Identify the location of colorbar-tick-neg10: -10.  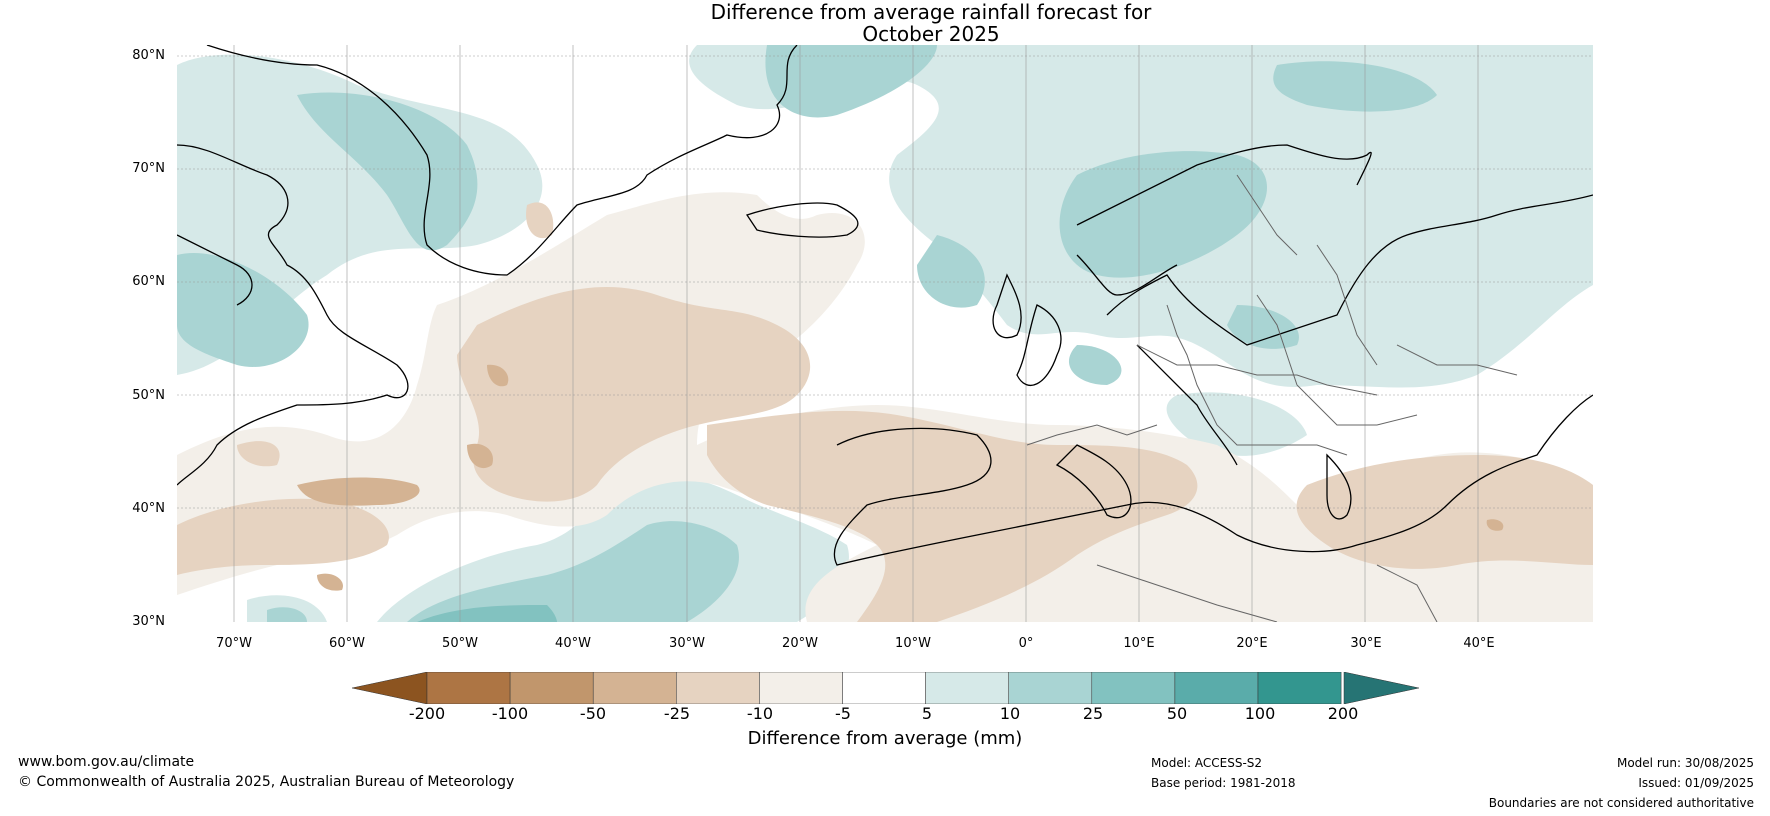
(760, 713).